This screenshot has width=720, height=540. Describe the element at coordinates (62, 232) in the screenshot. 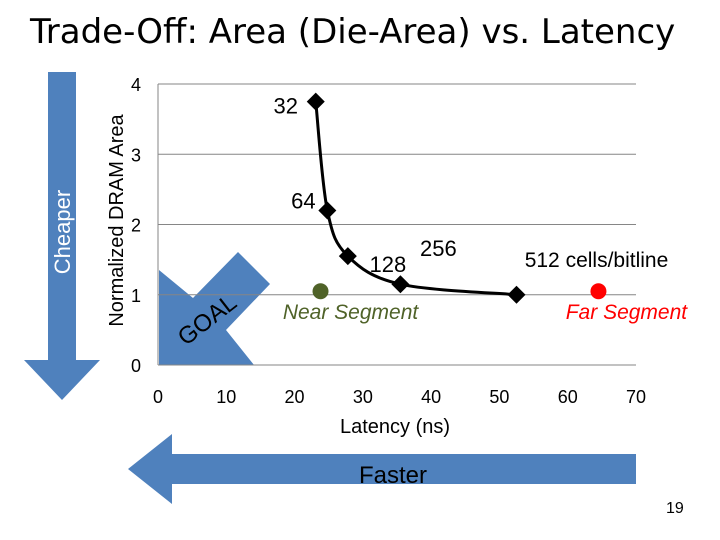

I see `cheaper-arrow-label: Cheaper` at that location.